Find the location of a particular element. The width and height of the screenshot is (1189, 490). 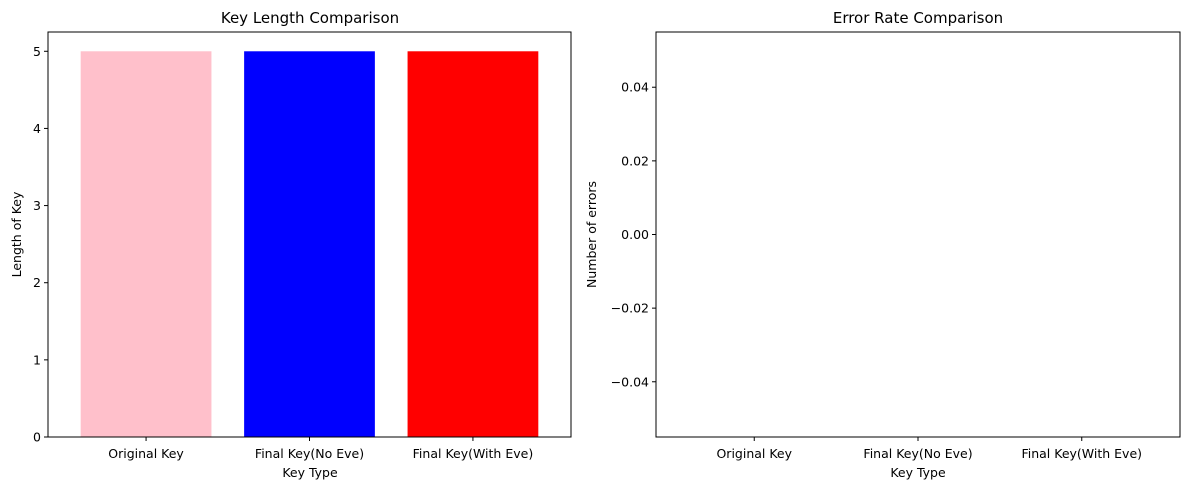

y-ticks: −0.04 −0.02 0.00 0.02 0.04 is located at coordinates (633, 234).